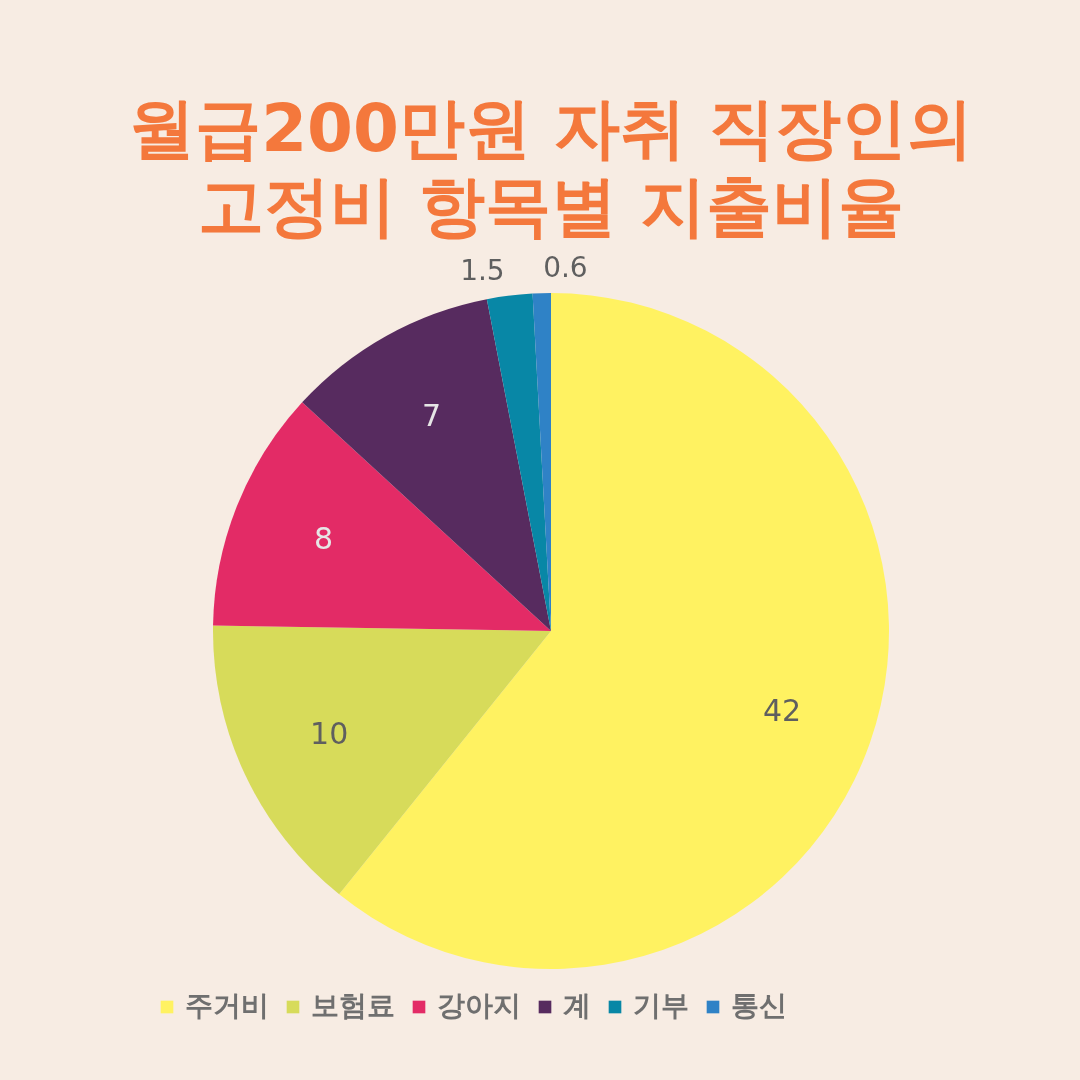 Image resolution: width=1080 pixels, height=1080 pixels. I want to click on data-label: 42, so click(782, 711).